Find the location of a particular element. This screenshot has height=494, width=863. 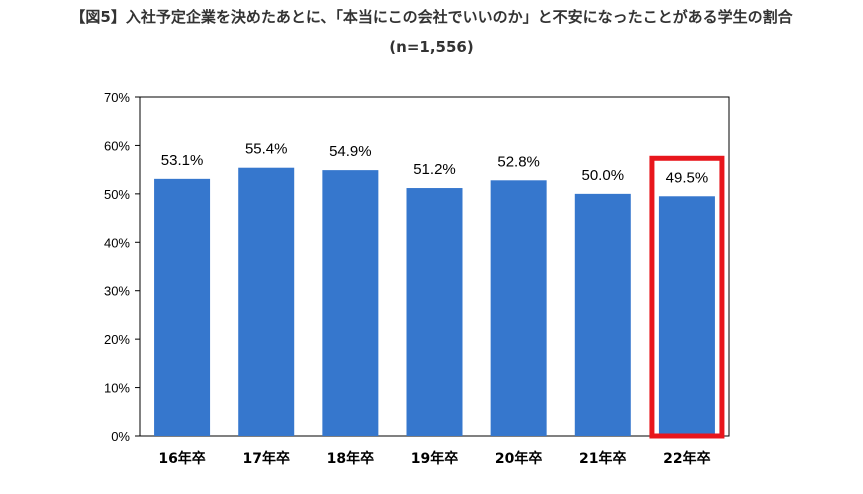

value-label: 54.9% is located at coordinates (350, 151).